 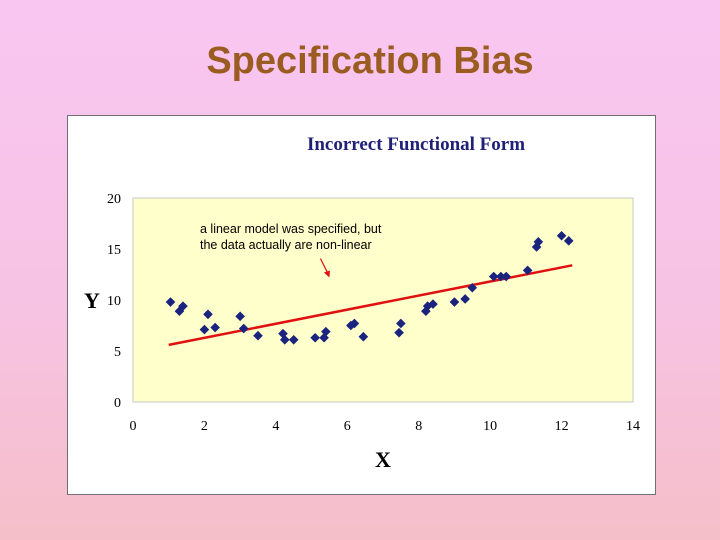 I want to click on x-tick-labels: 0 2 4 6 8 10 12 14, so click(x=385, y=426).